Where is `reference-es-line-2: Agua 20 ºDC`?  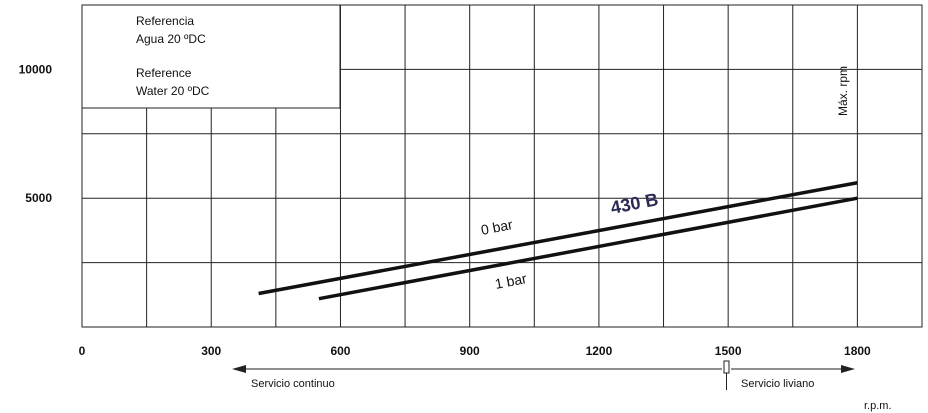 reference-es-line-2: Agua 20 ºDC is located at coordinates (171, 39).